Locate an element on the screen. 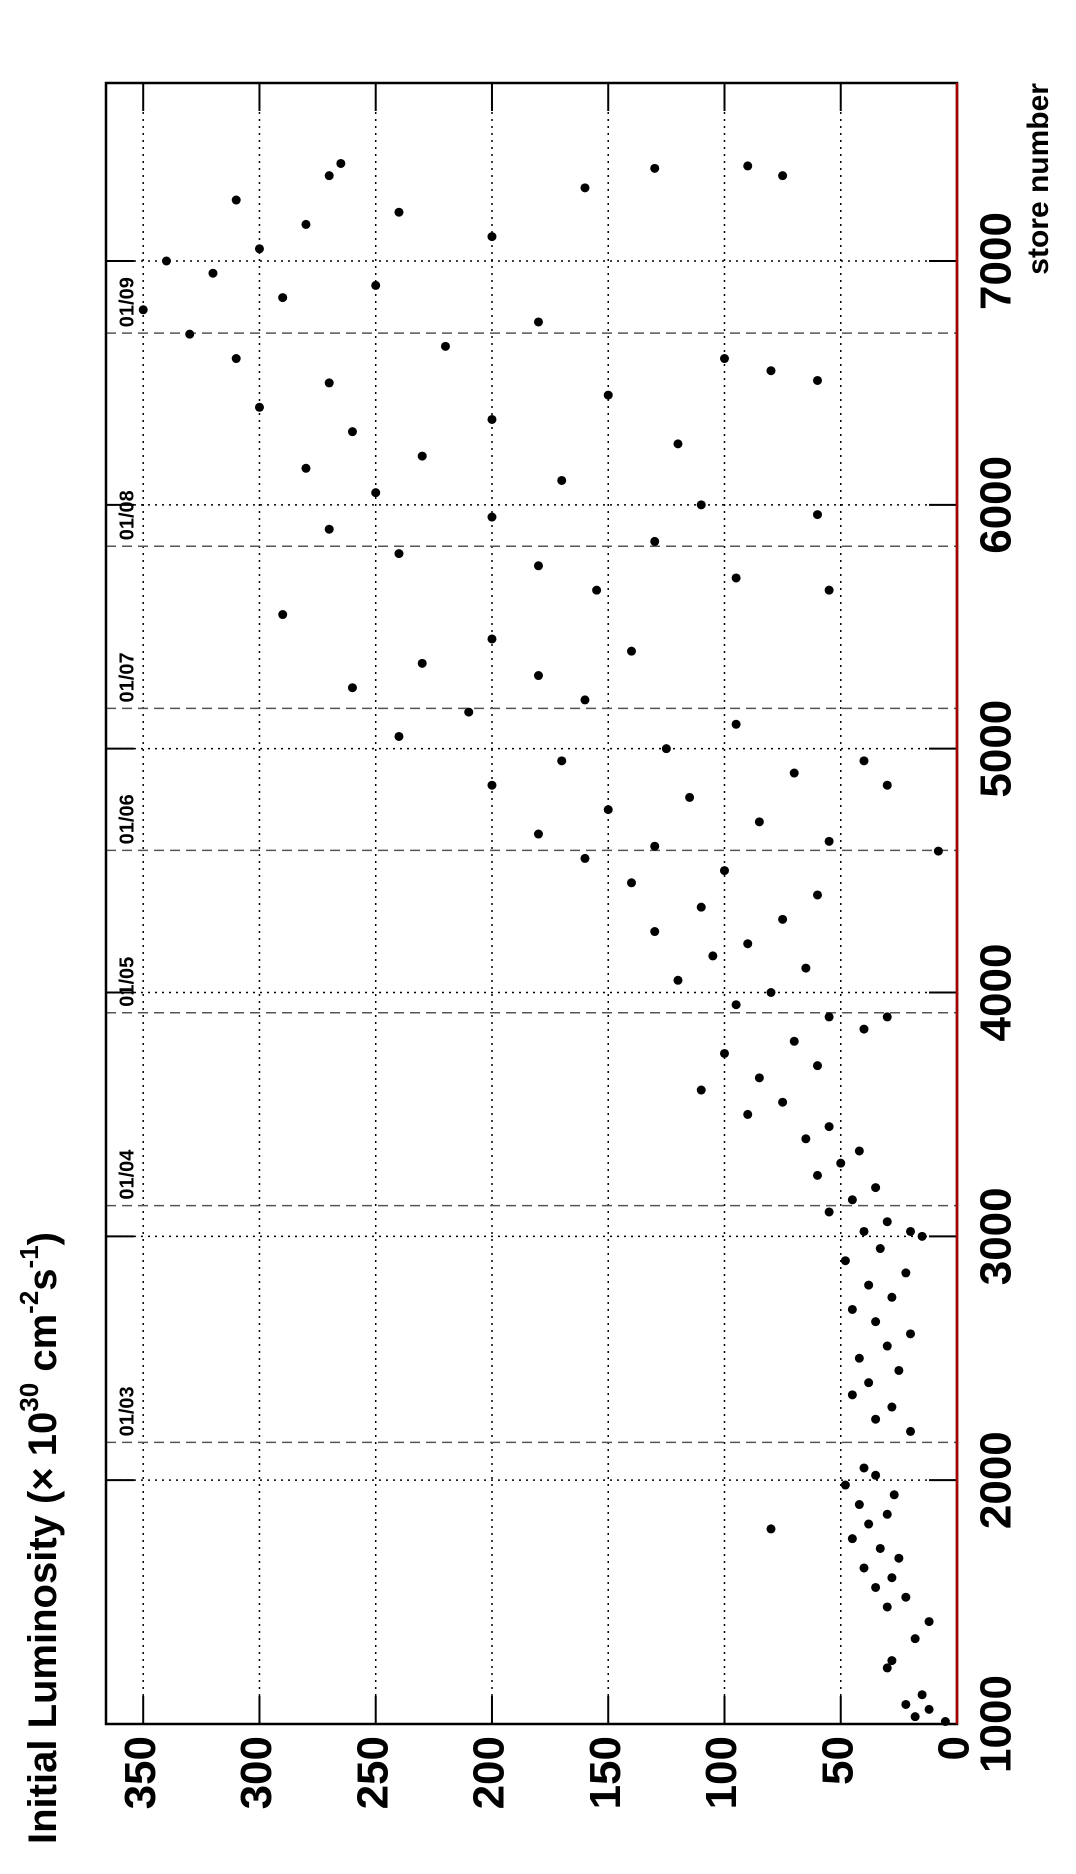 This screenshot has width=1076, height=1874. label-part: Initial Luminosity (× 10 is located at coordinates (43, 1628).